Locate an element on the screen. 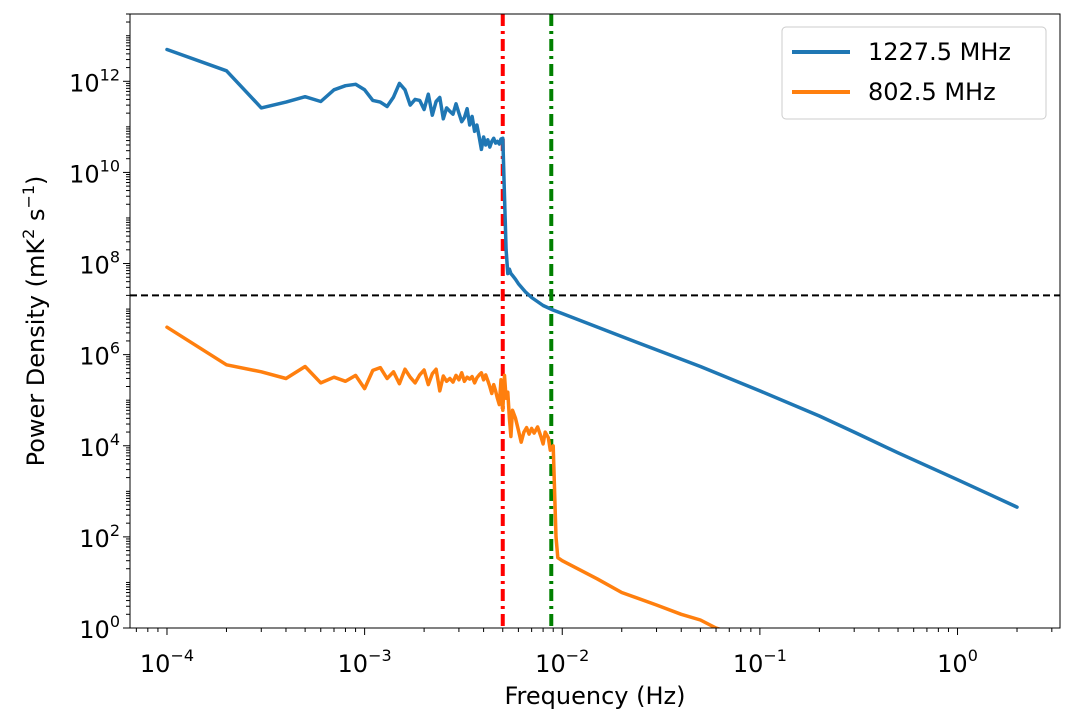  y-tick-label: 10⁴ is located at coordinates (99, 446).